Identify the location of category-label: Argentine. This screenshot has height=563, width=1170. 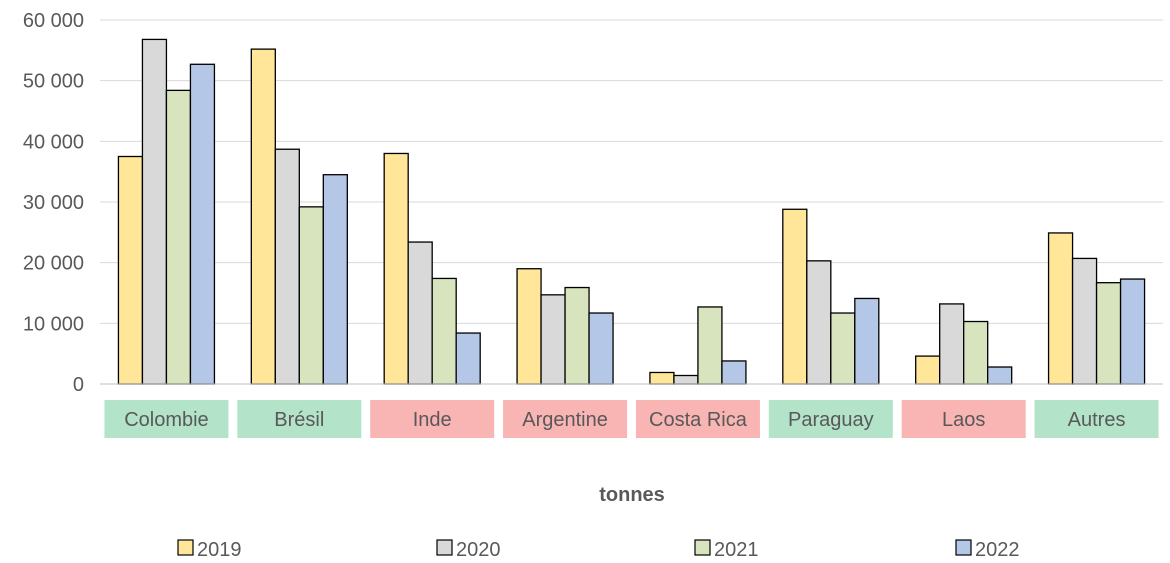
(565, 420).